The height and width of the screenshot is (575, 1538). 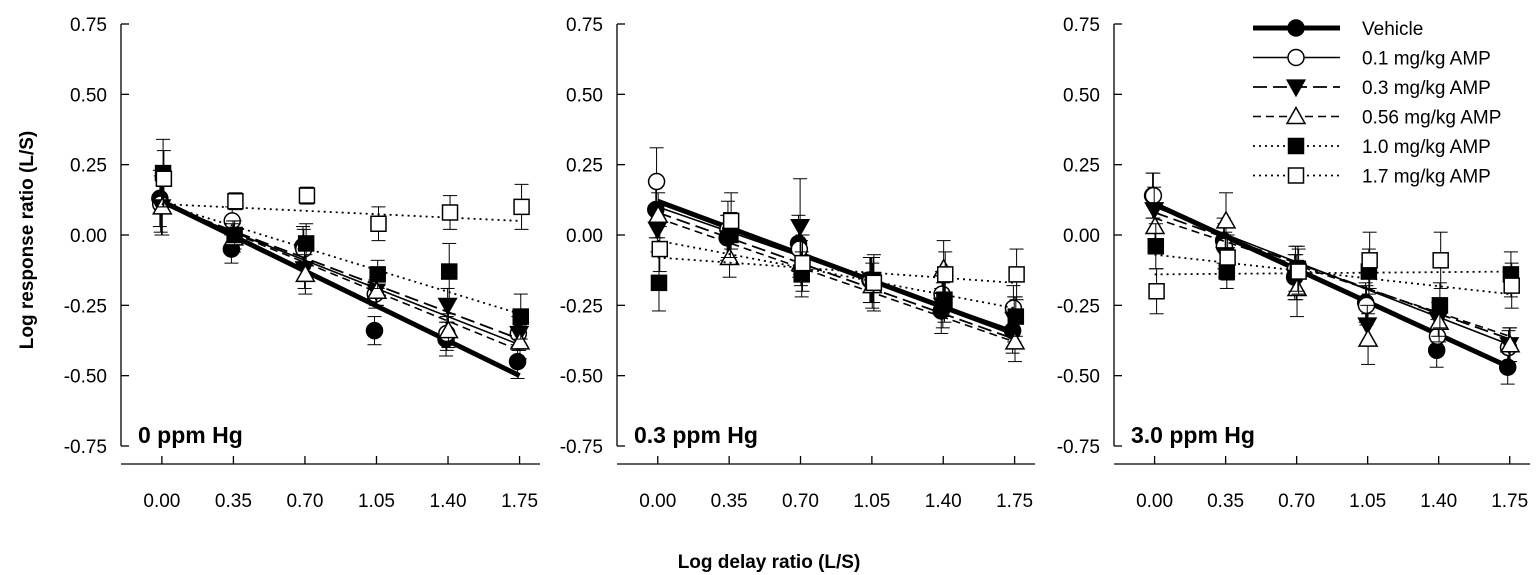 I want to click on panel-label: 0.3 ppm Hg, so click(x=696, y=435).